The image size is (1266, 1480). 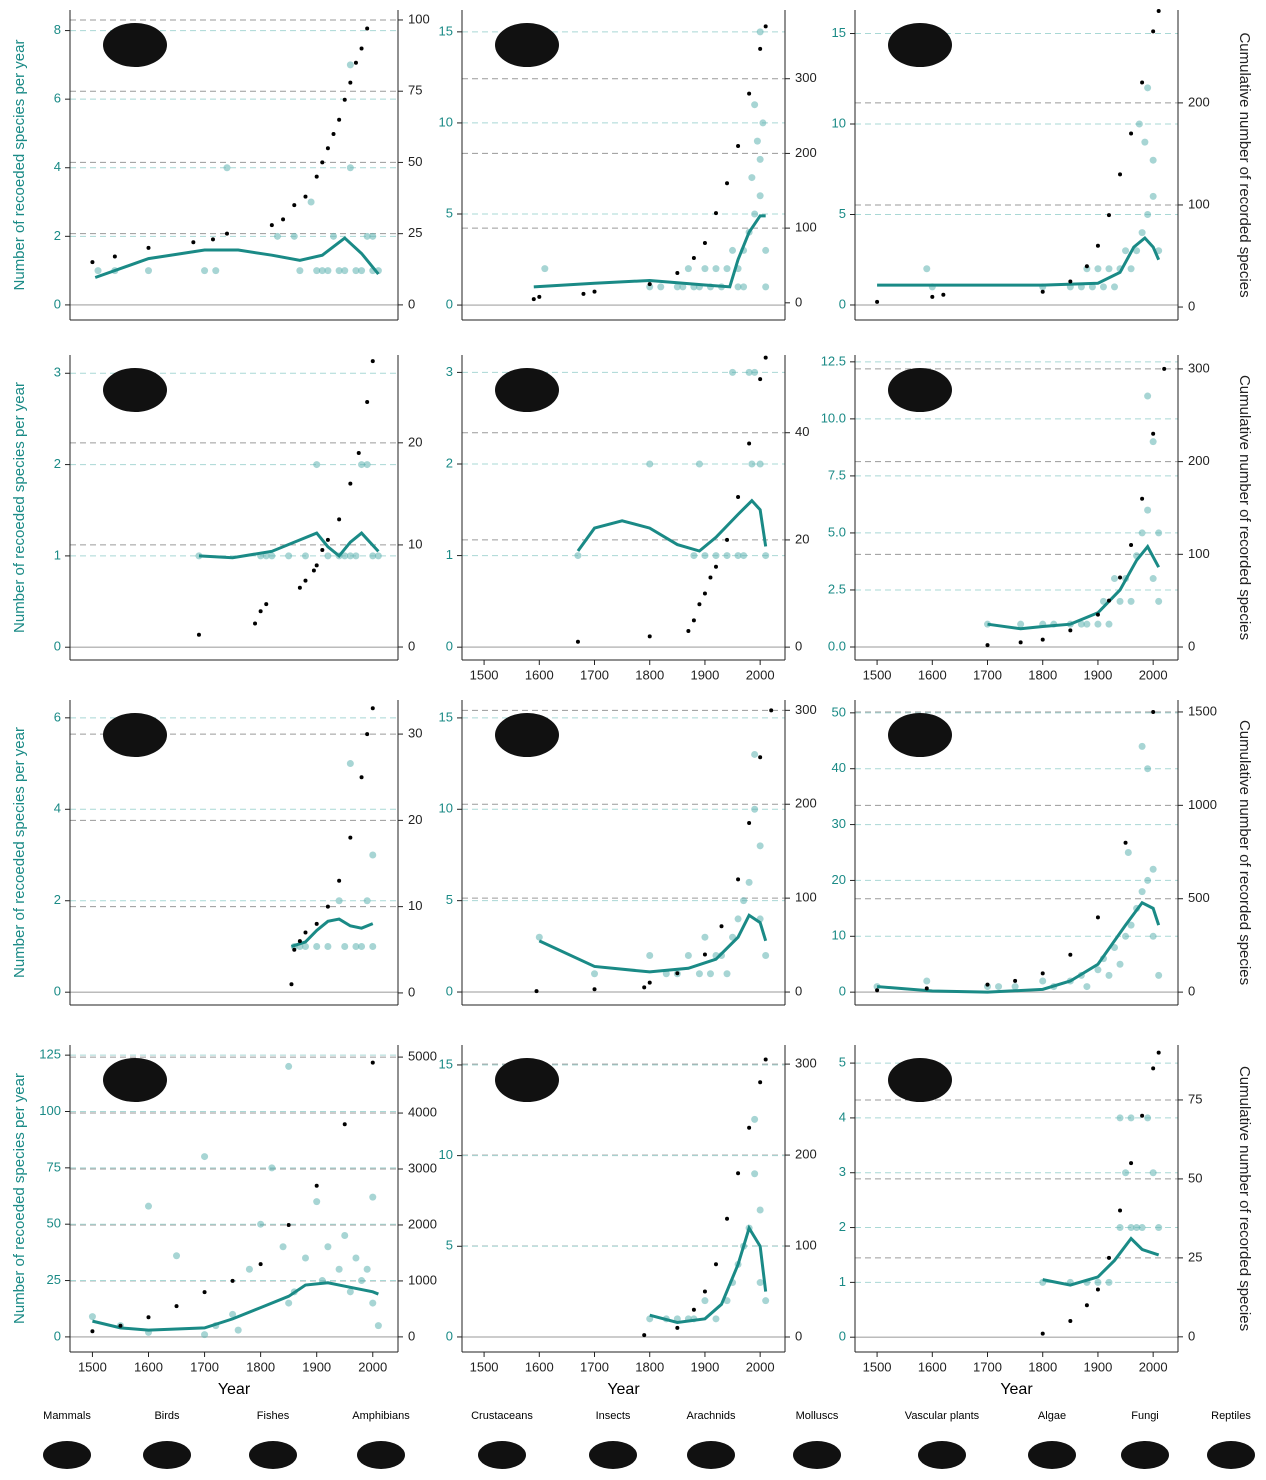 I want to click on y-tick-label: 30, so click(x=839, y=823).